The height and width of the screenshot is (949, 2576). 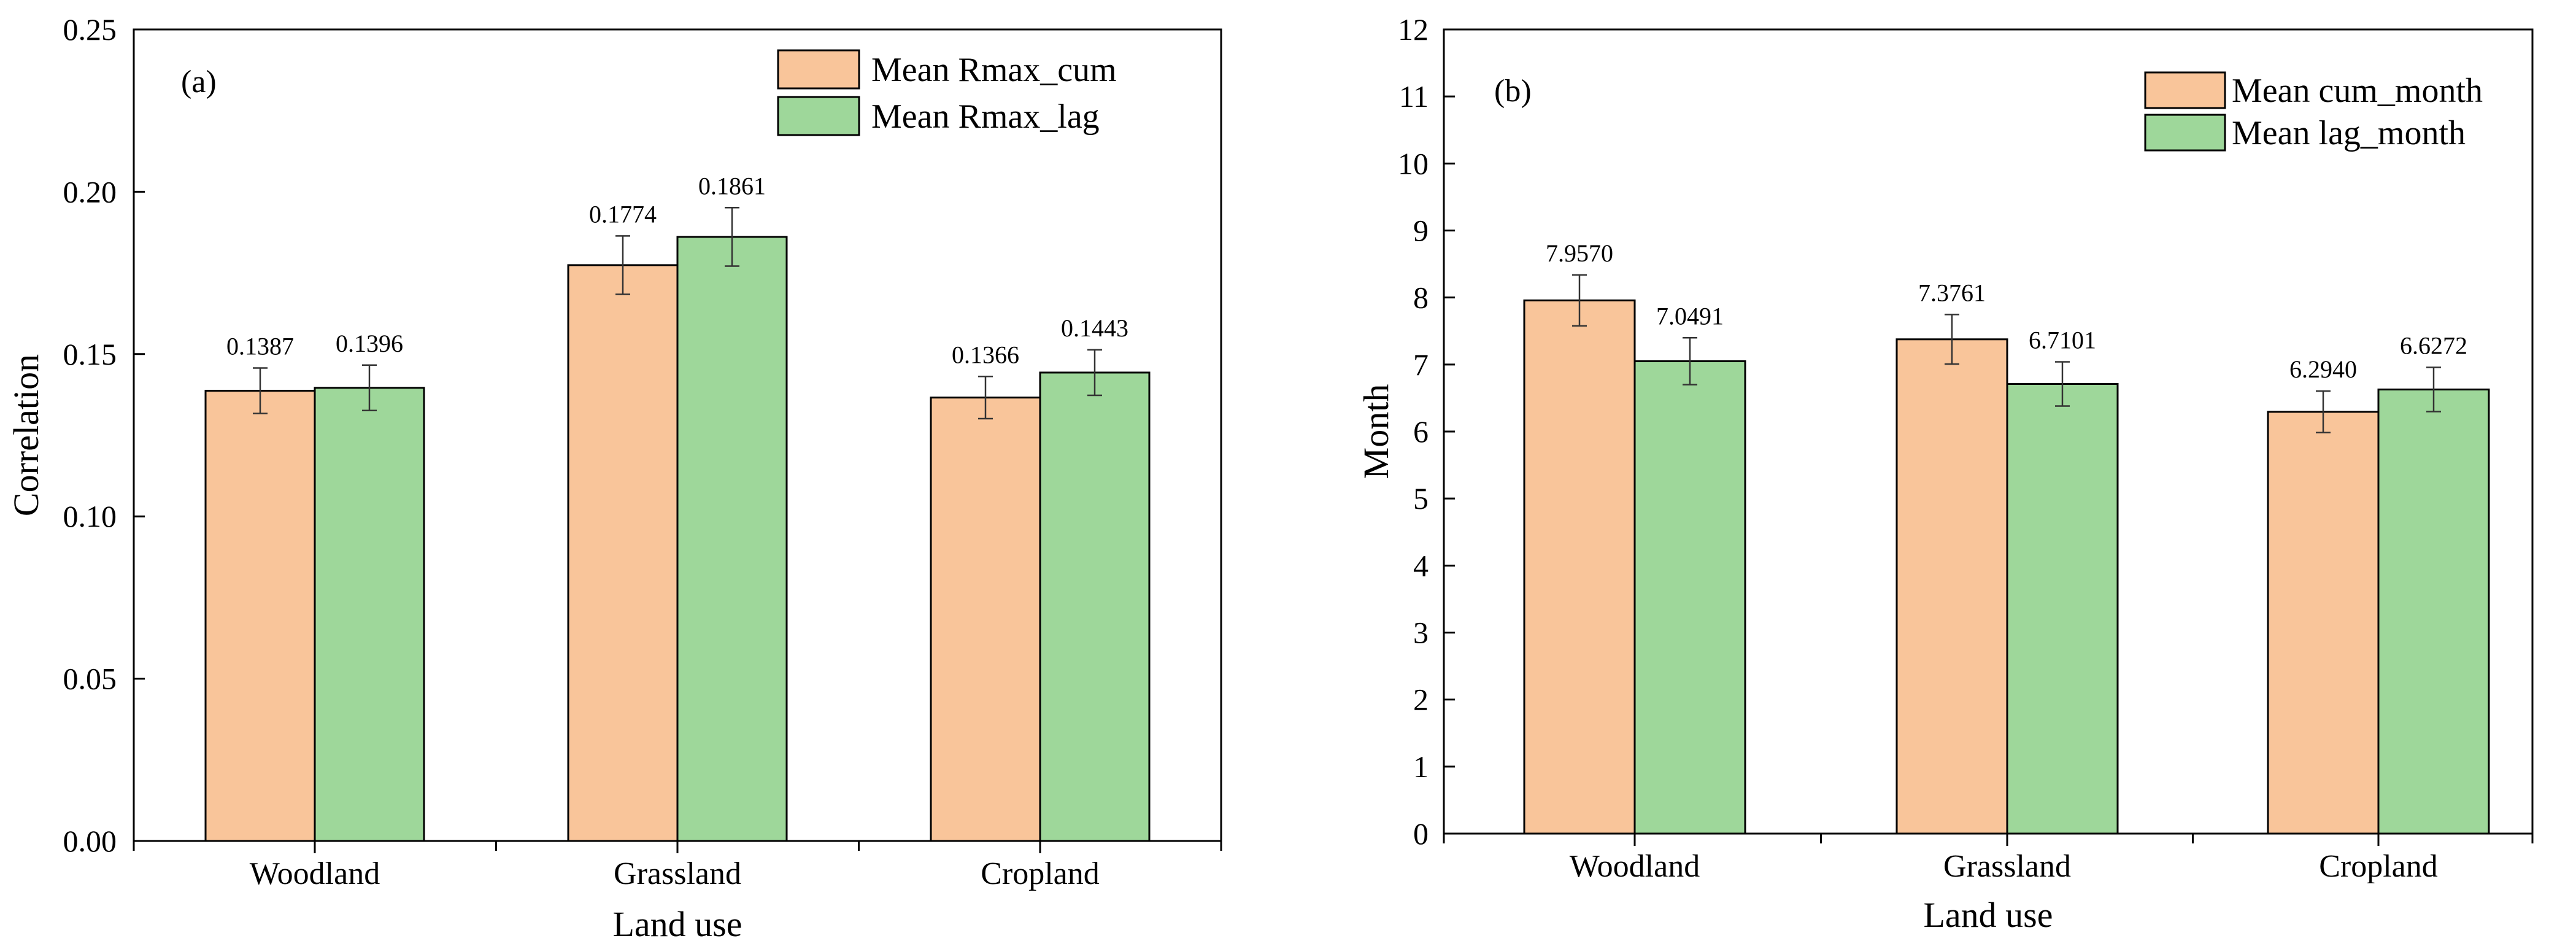 What do you see at coordinates (623, 214) in the screenshot?
I see `data-label: 0.1774` at bounding box center [623, 214].